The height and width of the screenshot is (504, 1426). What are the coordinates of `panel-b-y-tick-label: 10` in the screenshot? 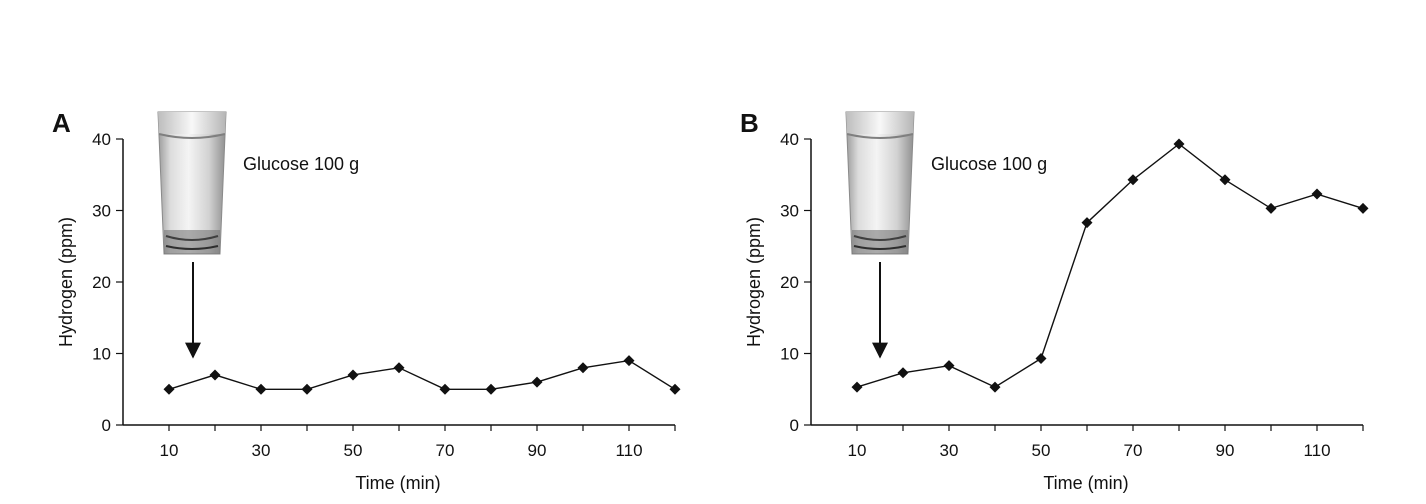 It's located at (789, 354).